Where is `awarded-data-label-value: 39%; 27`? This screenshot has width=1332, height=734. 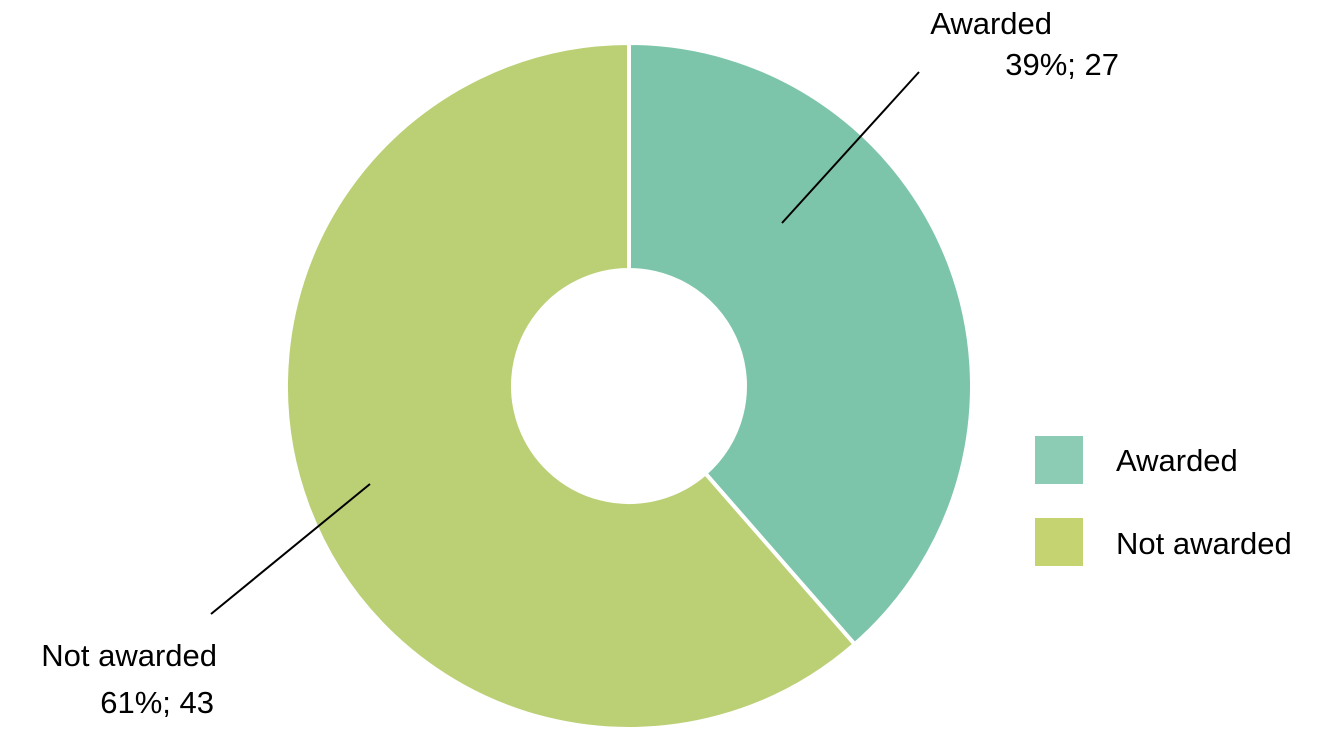 awarded-data-label-value: 39%; 27 is located at coordinates (1062, 64).